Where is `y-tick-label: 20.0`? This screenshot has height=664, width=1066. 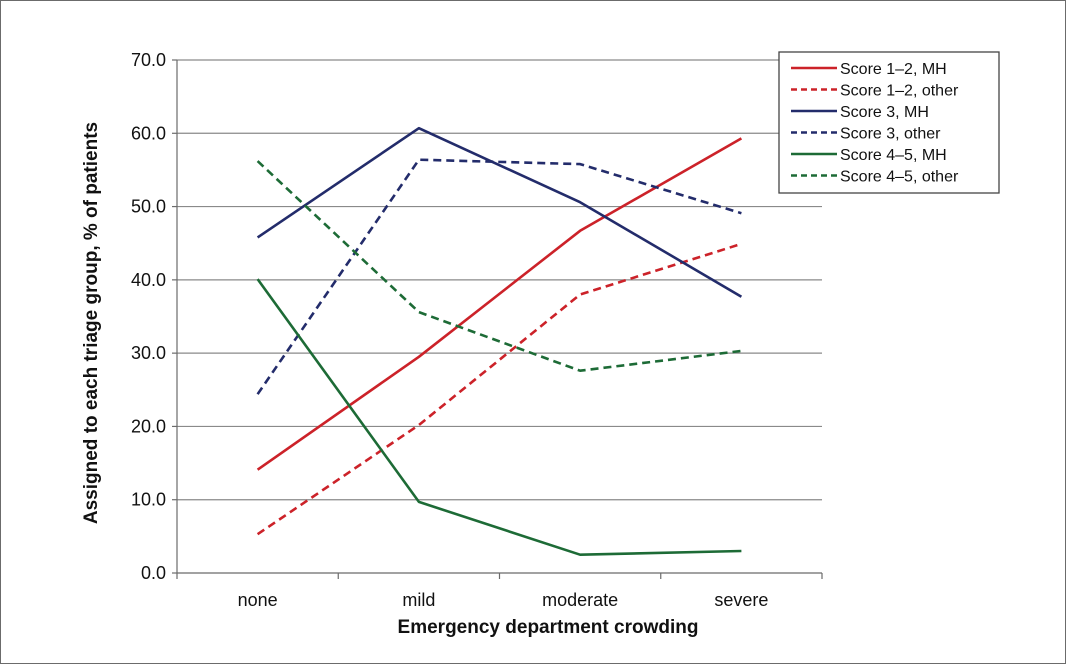
y-tick-label: 20.0 is located at coordinates (148, 426).